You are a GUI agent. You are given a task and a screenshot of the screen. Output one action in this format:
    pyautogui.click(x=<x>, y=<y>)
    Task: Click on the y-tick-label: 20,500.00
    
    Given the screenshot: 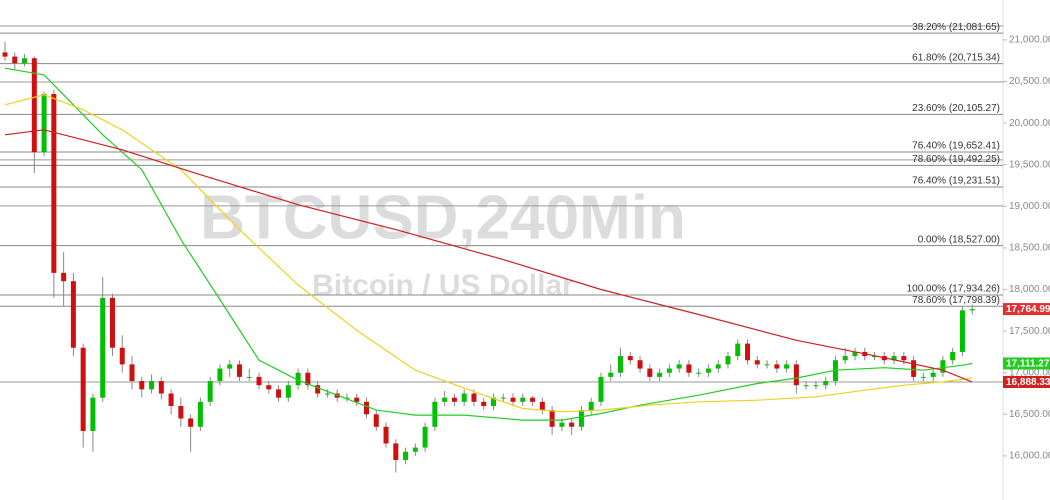 What is the action you would take?
    pyautogui.click(x=1029, y=81)
    